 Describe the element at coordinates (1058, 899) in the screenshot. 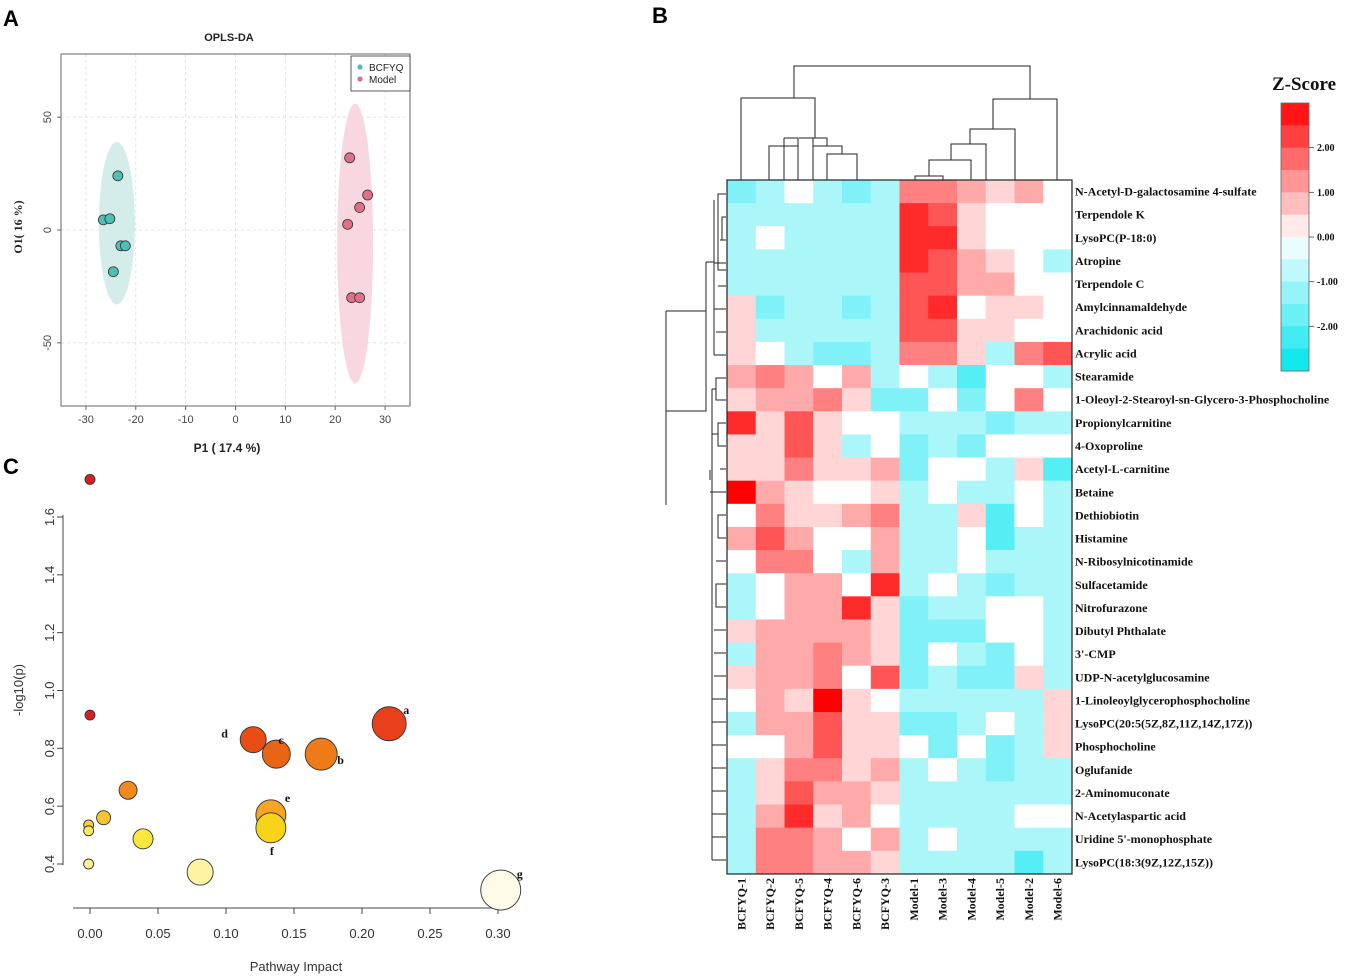

I see `heatmap-column-label: Model-6` at that location.